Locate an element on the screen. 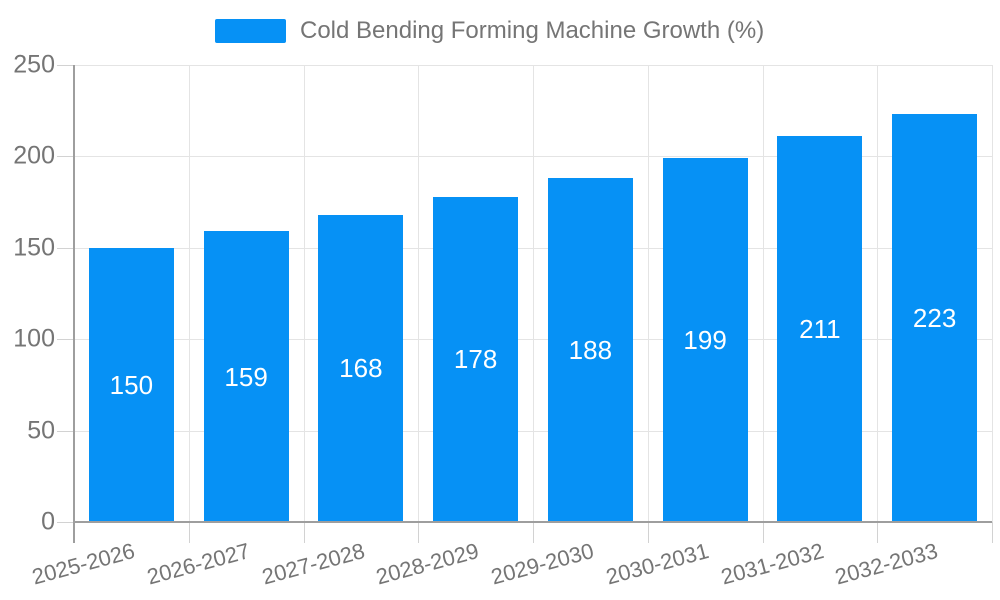 The height and width of the screenshot is (600, 1000). bar-value-label: 188 is located at coordinates (590, 350).